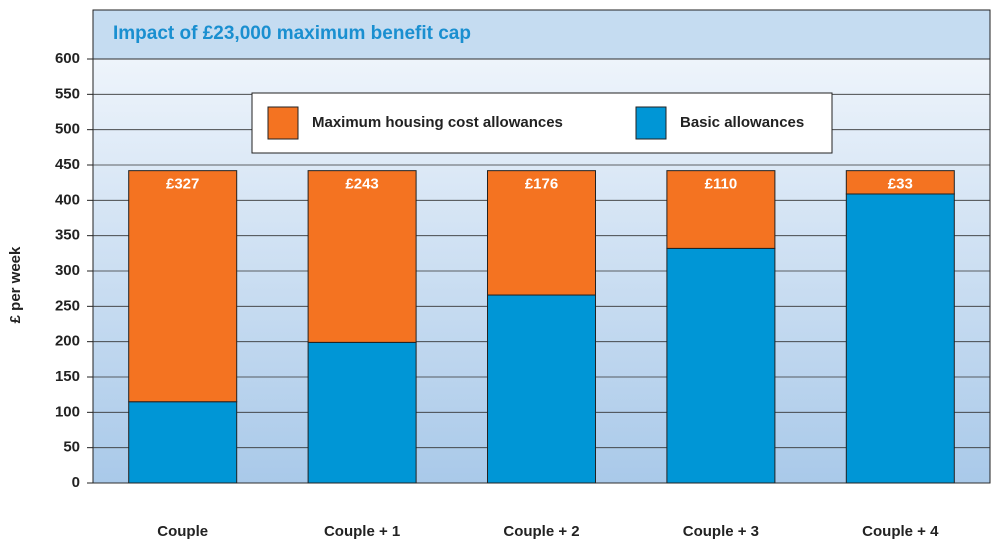  What do you see at coordinates (361, 184) in the screenshot?
I see `data-label: £243` at bounding box center [361, 184].